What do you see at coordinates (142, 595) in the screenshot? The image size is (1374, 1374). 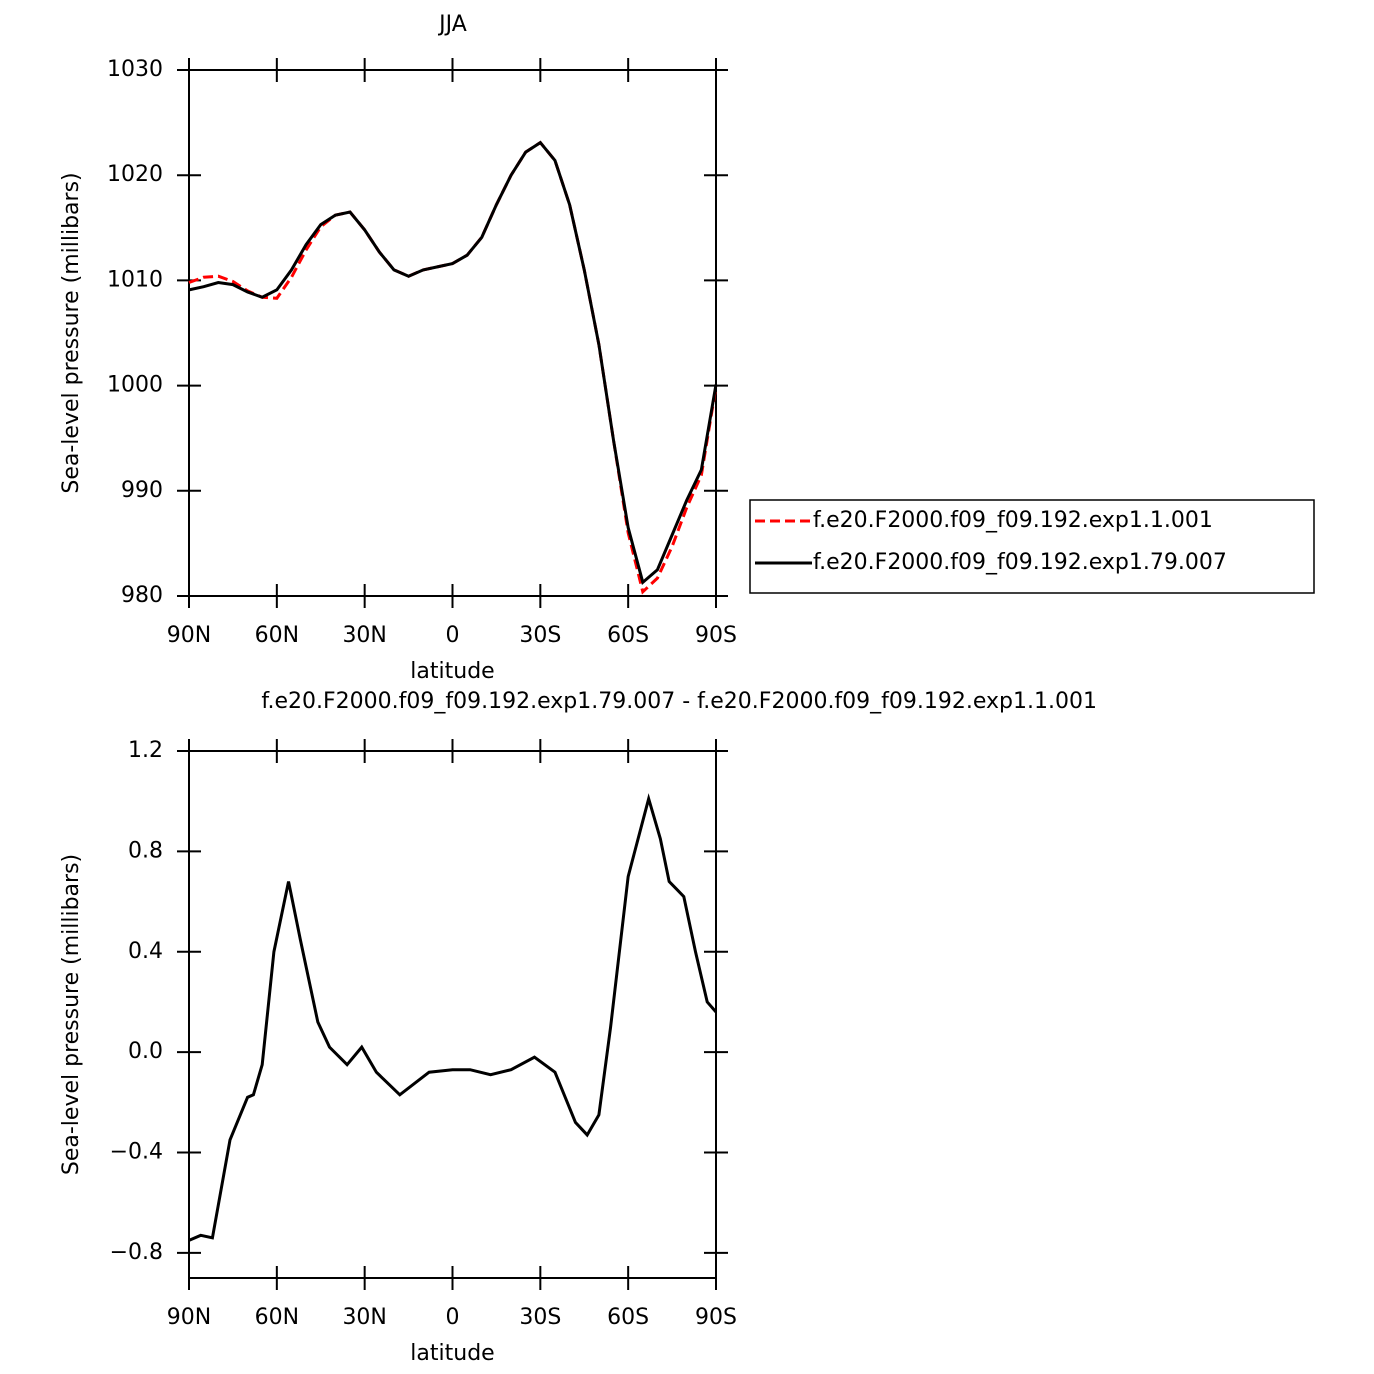 I see `y-tick-label: 980` at bounding box center [142, 595].